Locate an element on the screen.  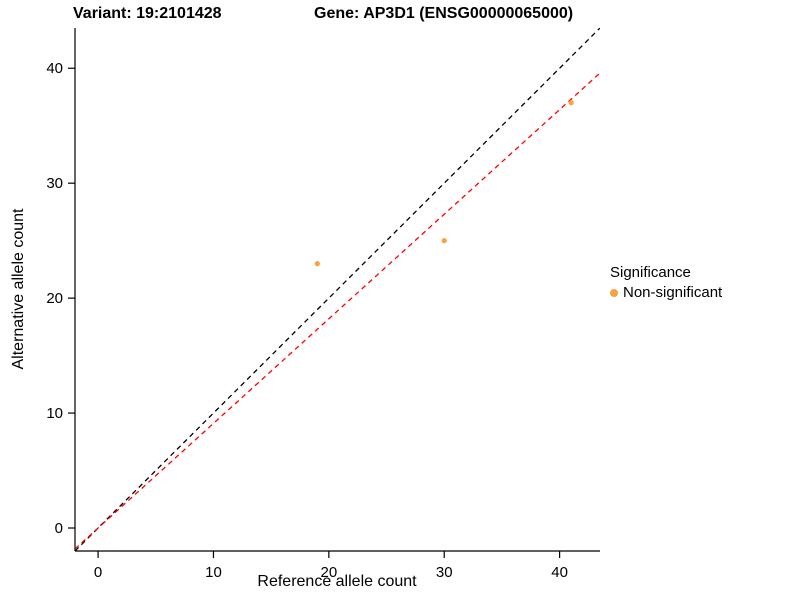
x-tick-label: 40 is located at coordinates (559, 572).